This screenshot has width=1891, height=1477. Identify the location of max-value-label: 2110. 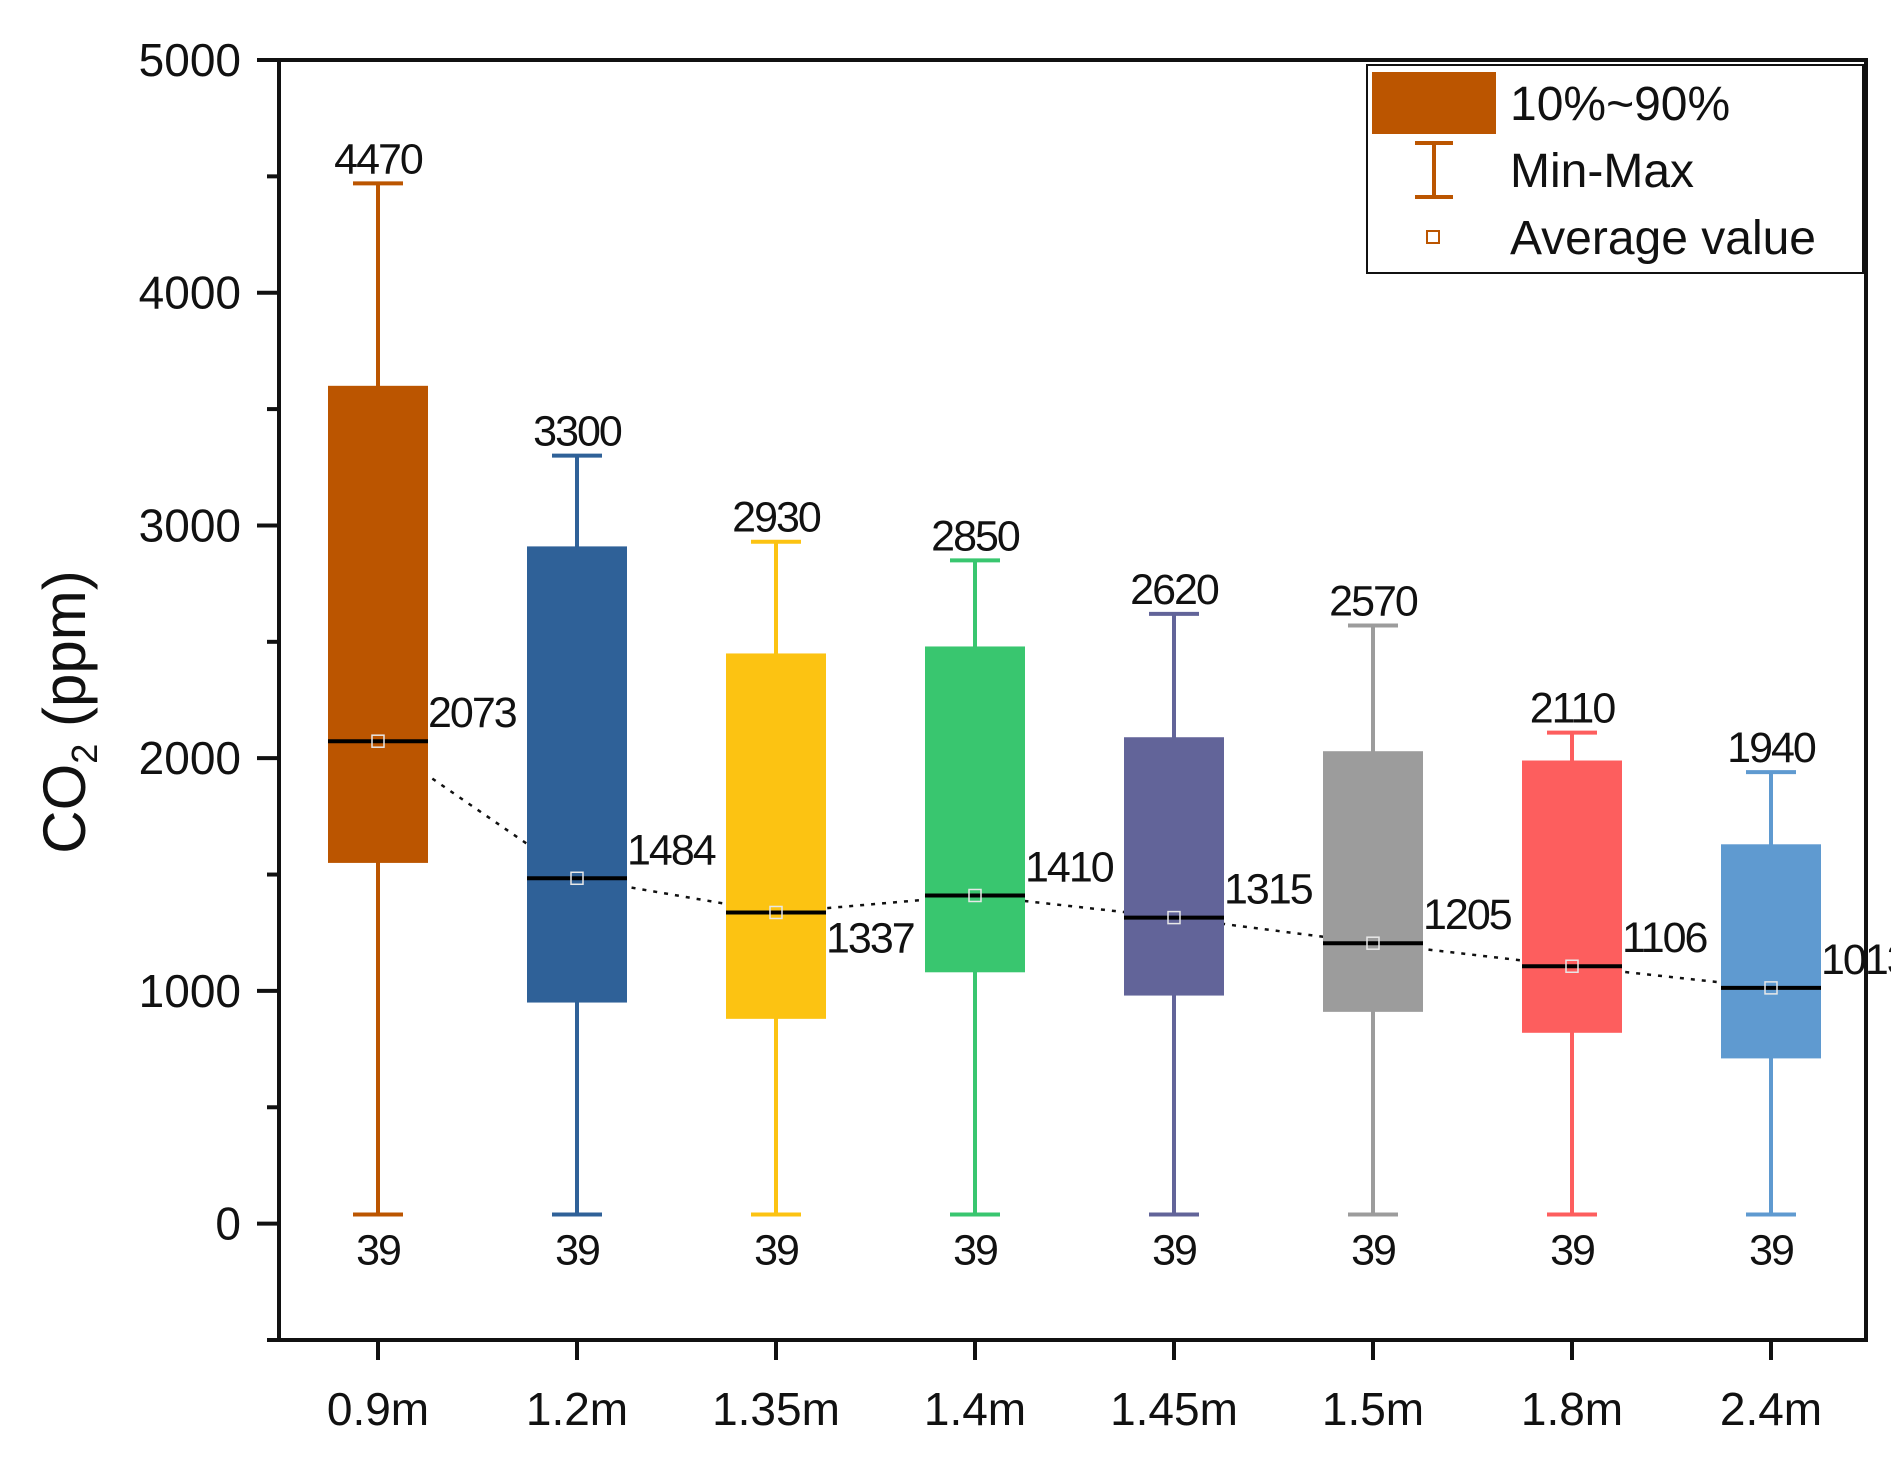
(1573, 709).